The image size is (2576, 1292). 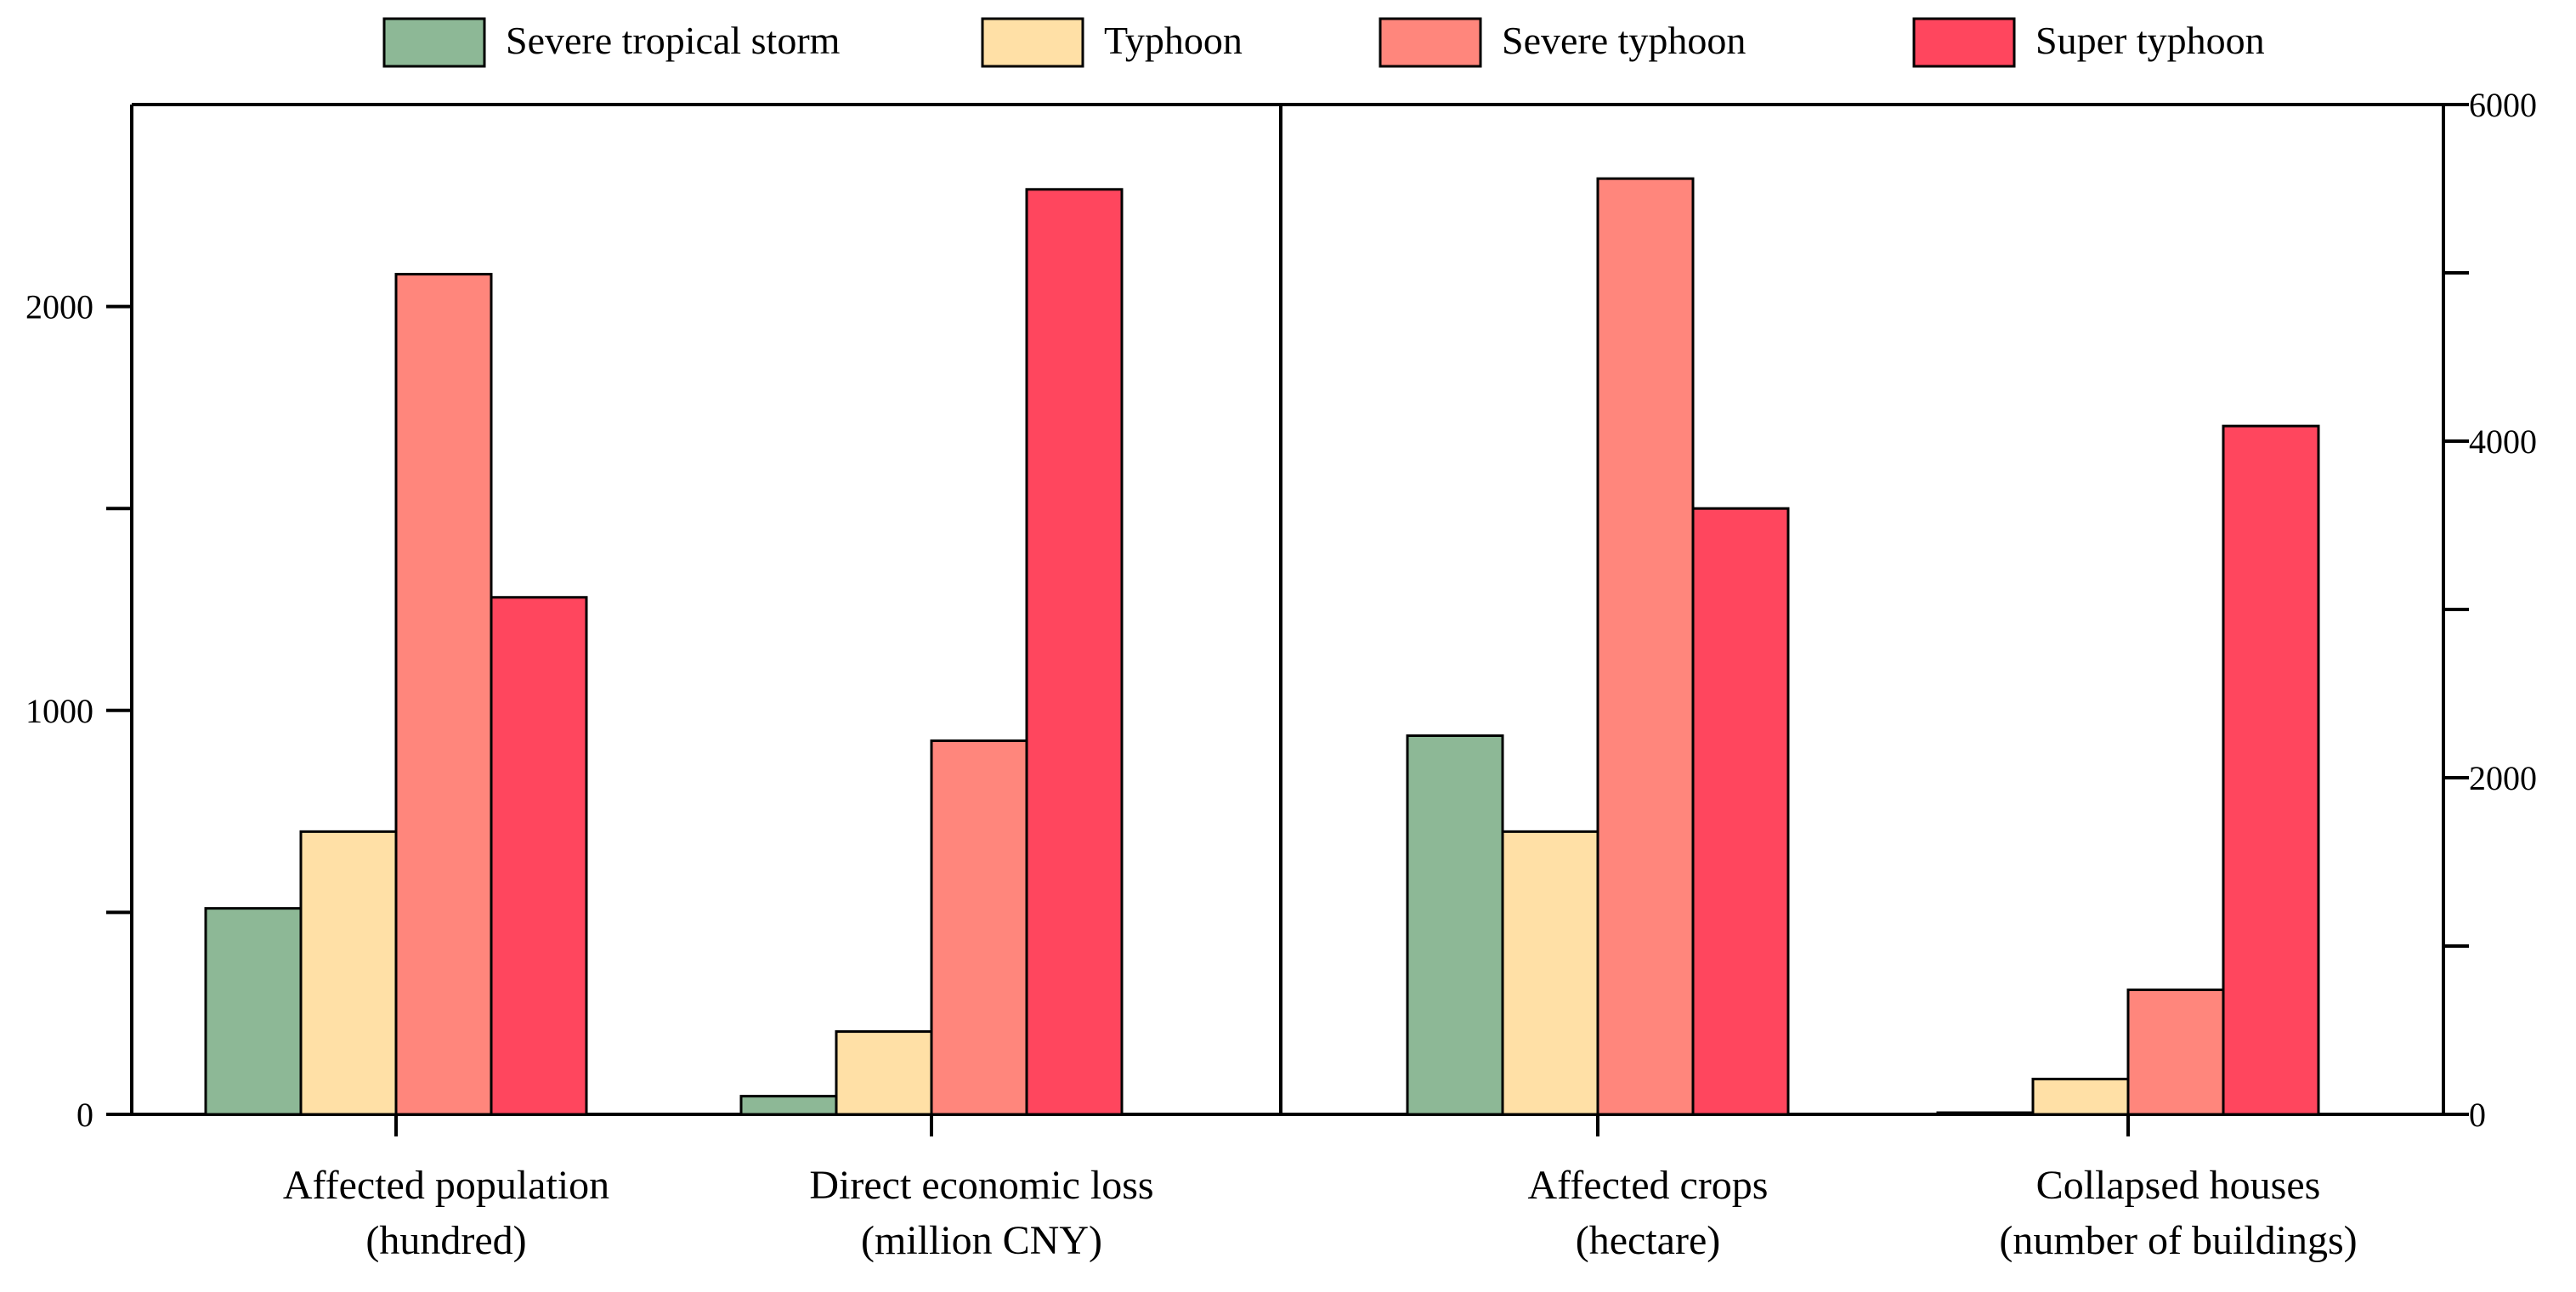 What do you see at coordinates (2503, 105) in the screenshot?
I see `right-tick-label: 6000` at bounding box center [2503, 105].